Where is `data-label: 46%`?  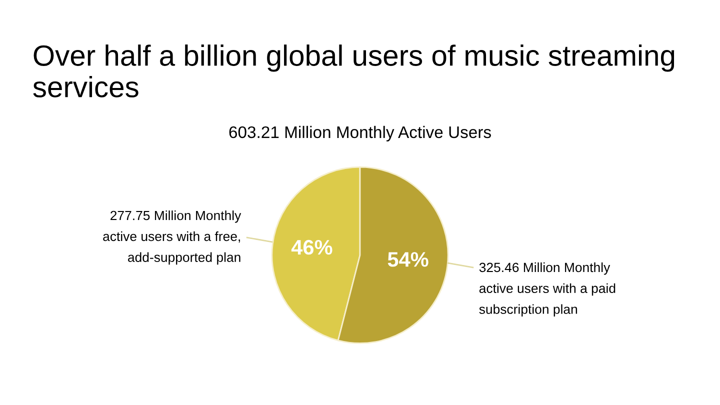 data-label: 46% is located at coordinates (311, 247).